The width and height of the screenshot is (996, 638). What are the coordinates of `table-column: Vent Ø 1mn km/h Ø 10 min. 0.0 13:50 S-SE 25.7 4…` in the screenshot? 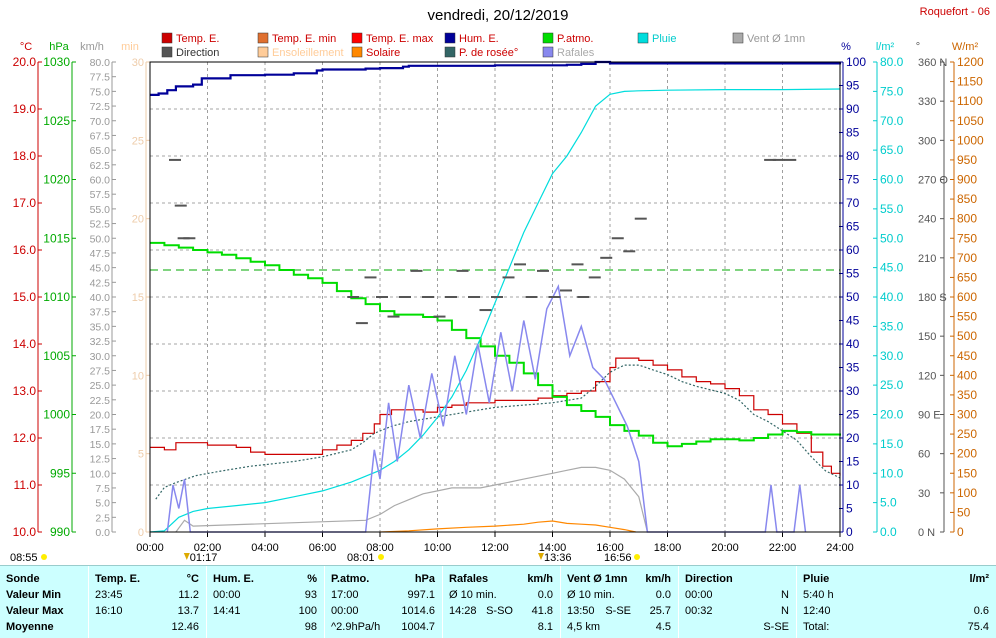 It's located at (619, 602).